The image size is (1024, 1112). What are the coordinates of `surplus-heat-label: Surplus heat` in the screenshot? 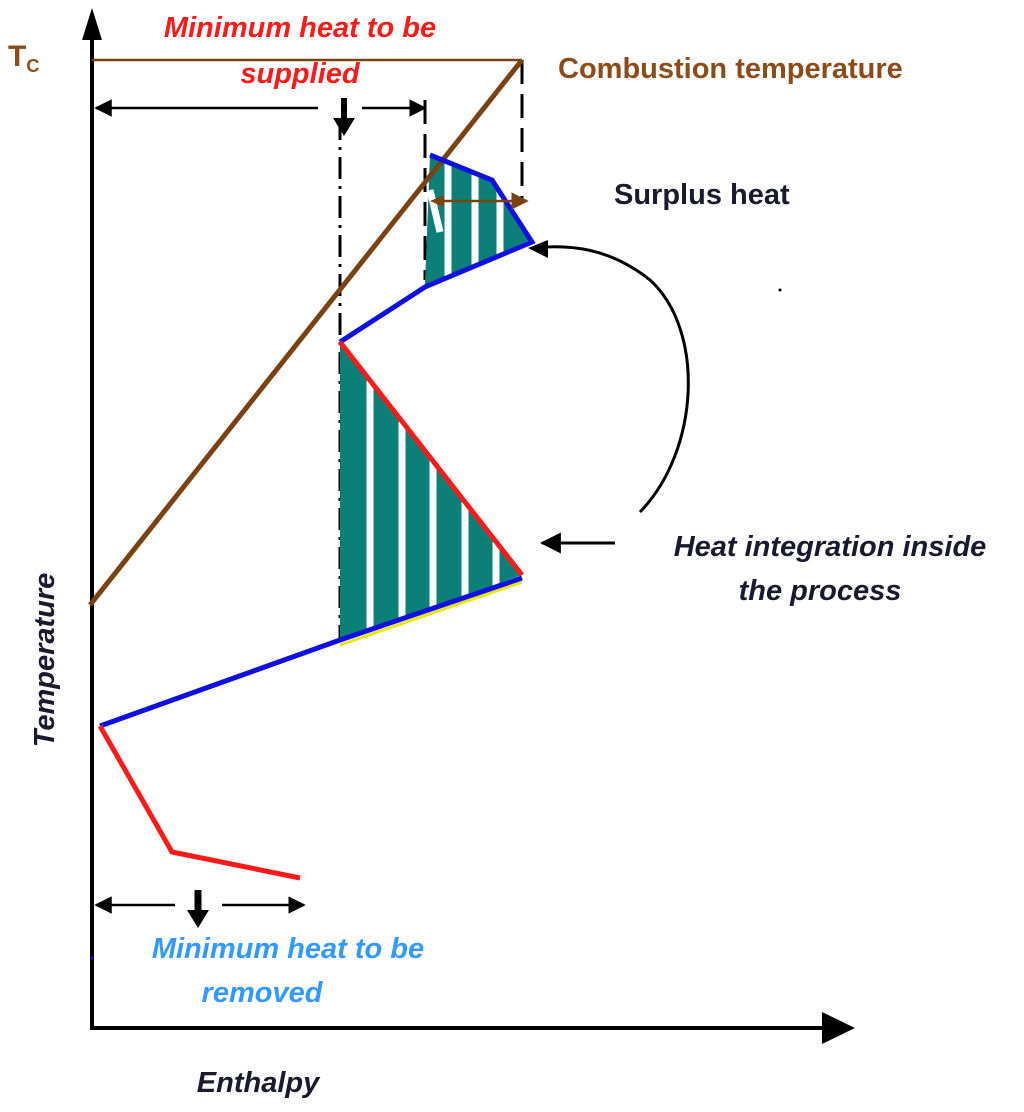 It's located at (702, 195).